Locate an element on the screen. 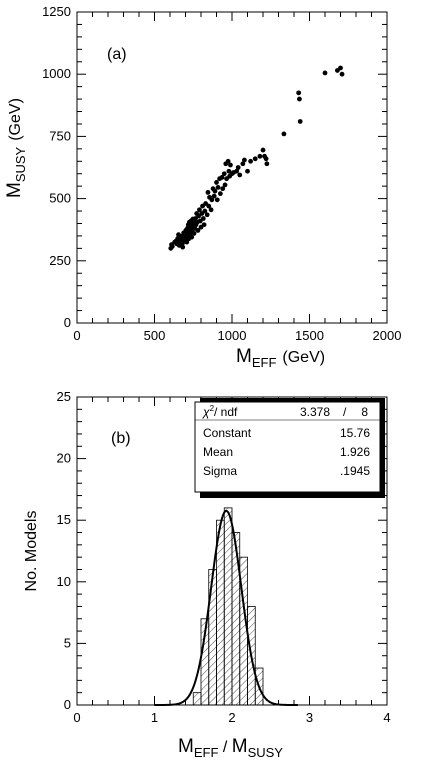 The image size is (429, 768). x-tick-label: 2000 is located at coordinates (387, 335).